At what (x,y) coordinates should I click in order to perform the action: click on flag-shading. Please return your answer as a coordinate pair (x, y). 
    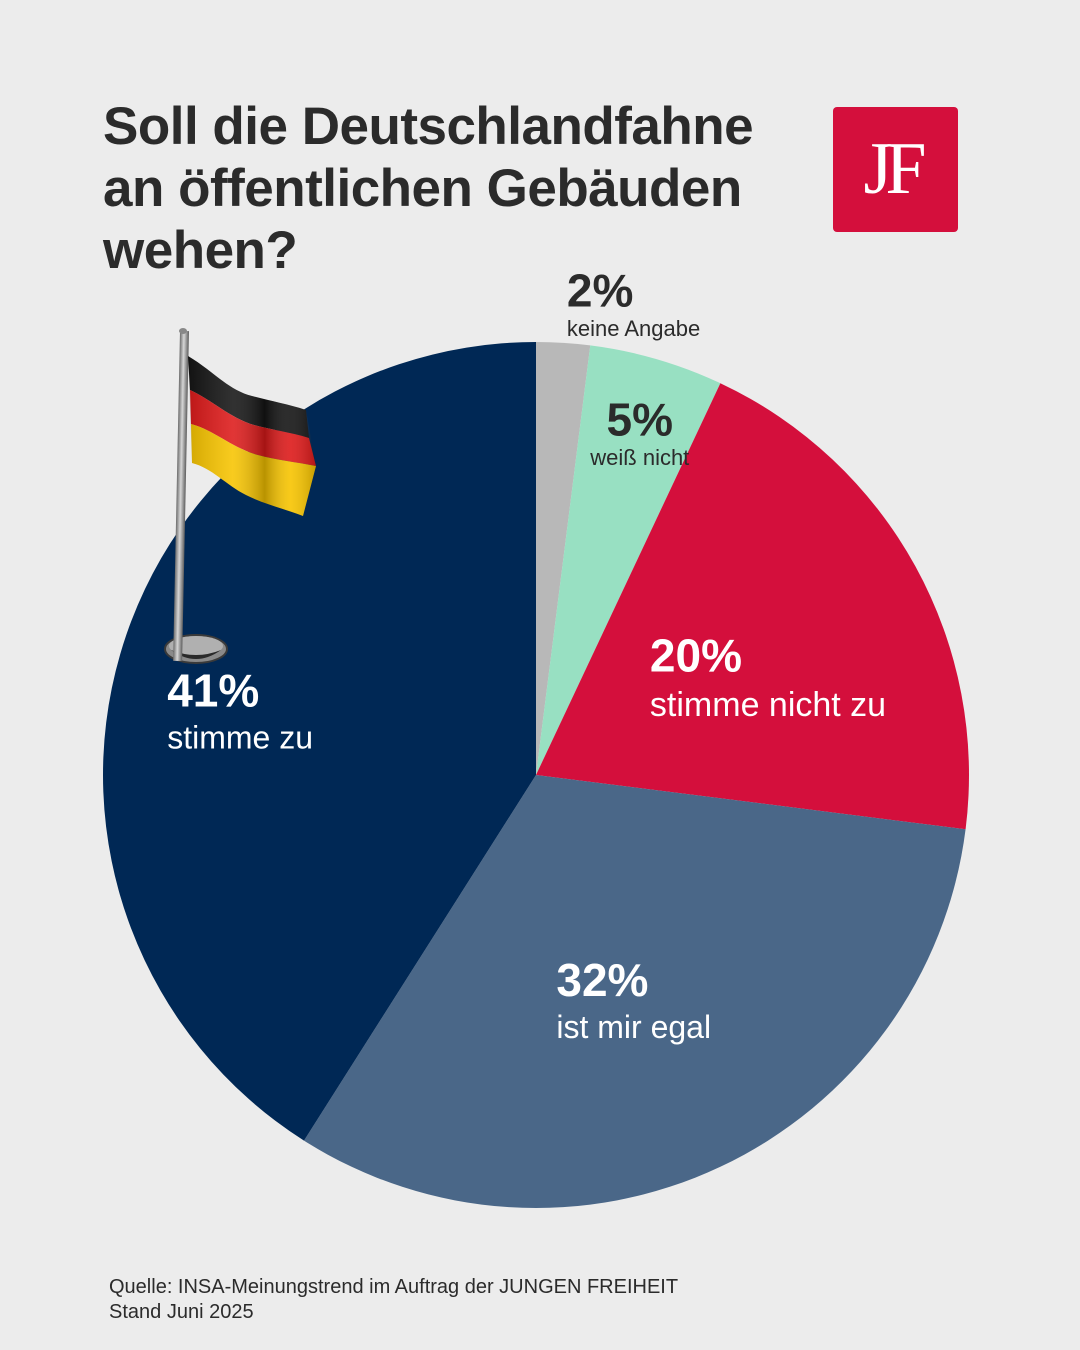
    Looking at the image, I should click on (252, 436).